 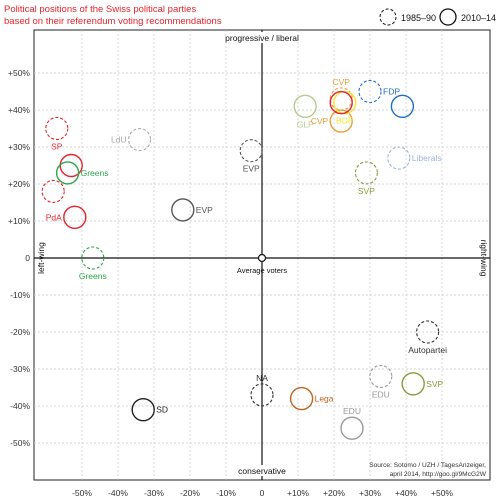 What do you see at coordinates (427, 465) in the screenshot?
I see `source-line-1: Source: Sotomo / UZH / TagesAnzeiger,` at bounding box center [427, 465].